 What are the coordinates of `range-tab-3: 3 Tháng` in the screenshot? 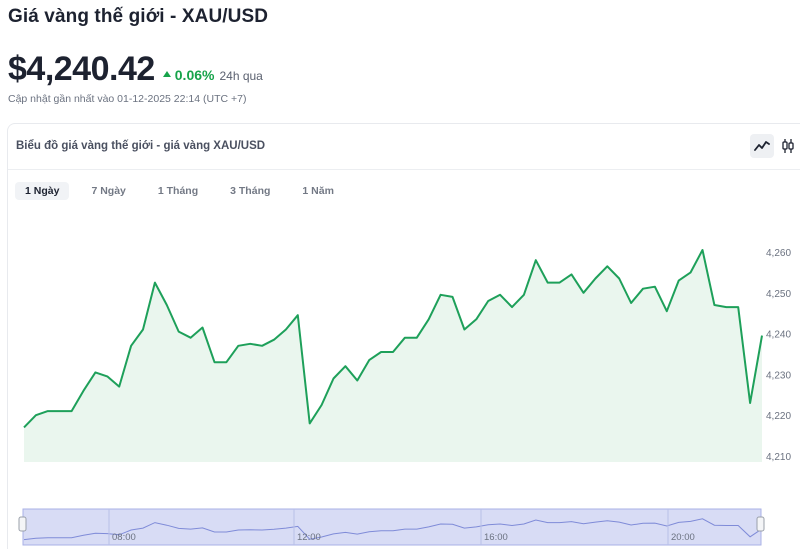 It's located at (250, 191).